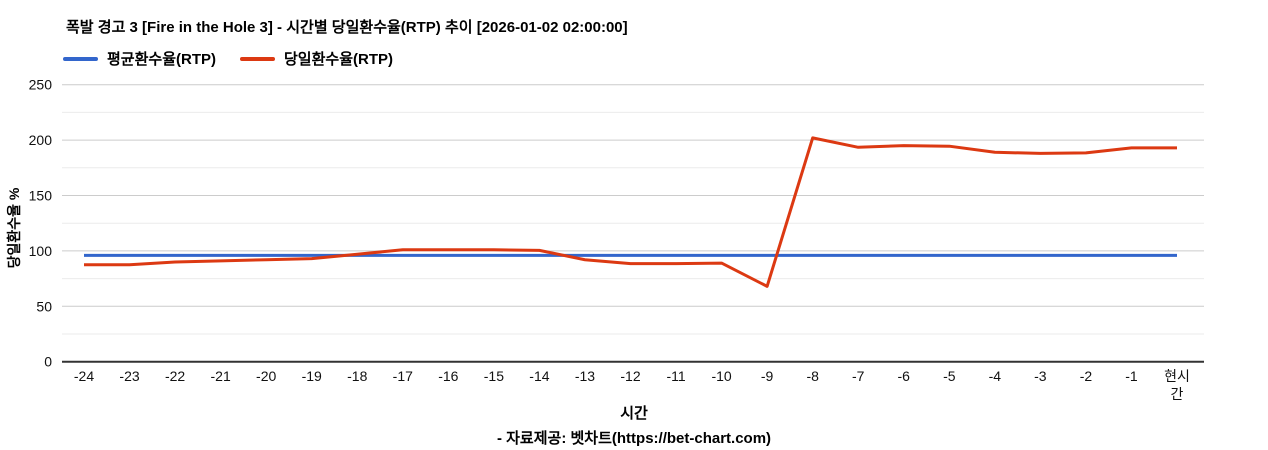 This screenshot has width=1268, height=450. Describe the element at coordinates (175, 376) in the screenshot. I see `x-tick-label: -22` at that location.